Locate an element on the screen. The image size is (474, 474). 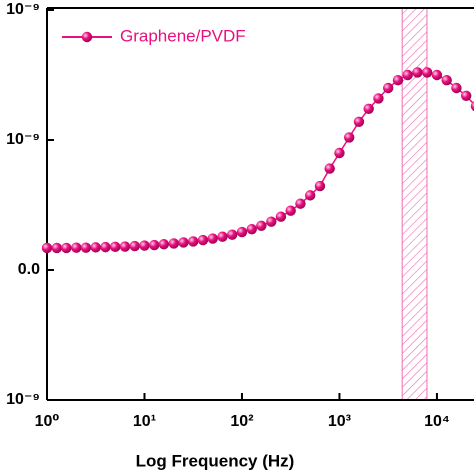
x-tick-label: 10⁰ is located at coordinates (47, 421).